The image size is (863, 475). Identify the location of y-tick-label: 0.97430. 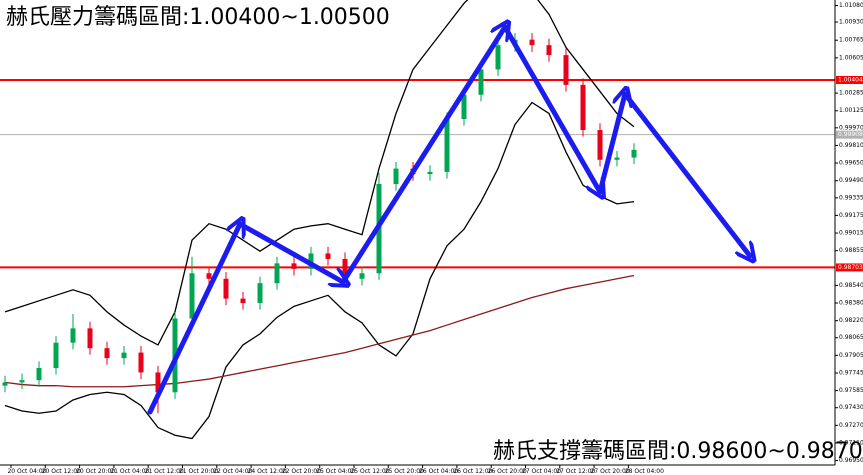
(851, 407).